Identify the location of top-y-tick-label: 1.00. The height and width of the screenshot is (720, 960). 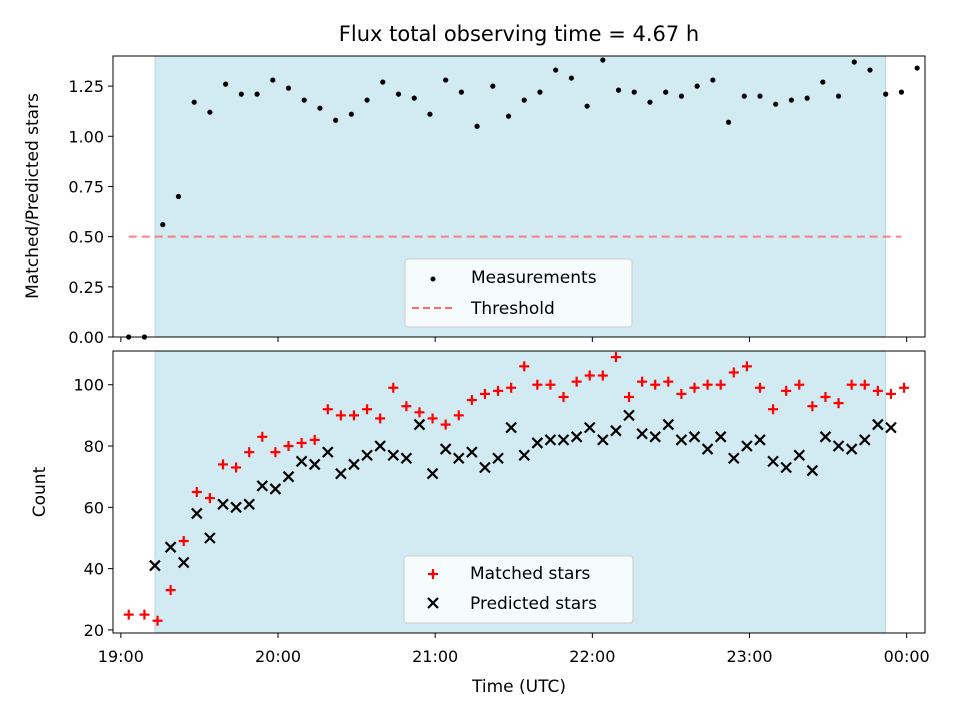
(86, 136).